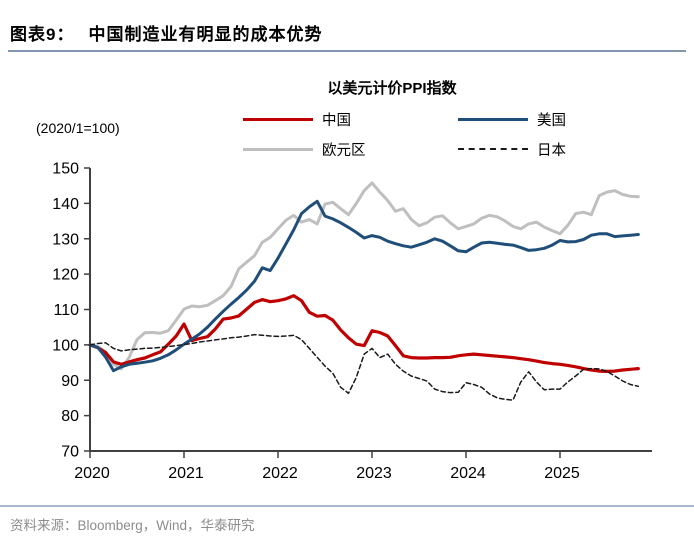 The height and width of the screenshot is (538, 694). What do you see at coordinates (347, 51) in the screenshot?
I see `title-divider-rule` at bounding box center [347, 51].